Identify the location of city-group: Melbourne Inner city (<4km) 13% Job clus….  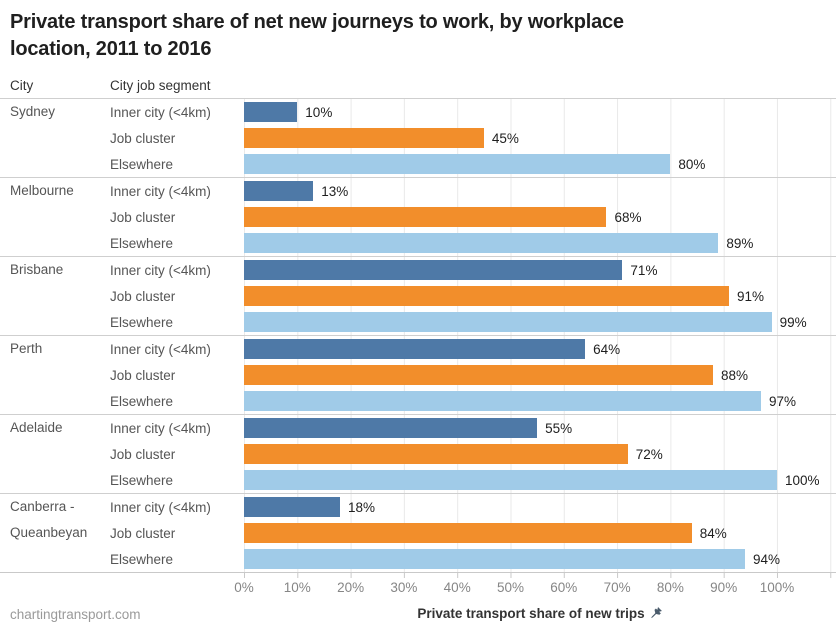
(418, 216).